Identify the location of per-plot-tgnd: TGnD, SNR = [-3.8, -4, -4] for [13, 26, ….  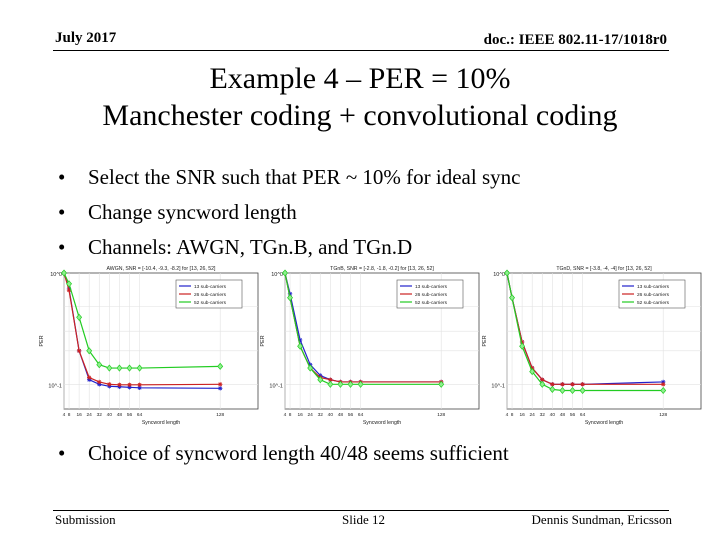
(592, 346).